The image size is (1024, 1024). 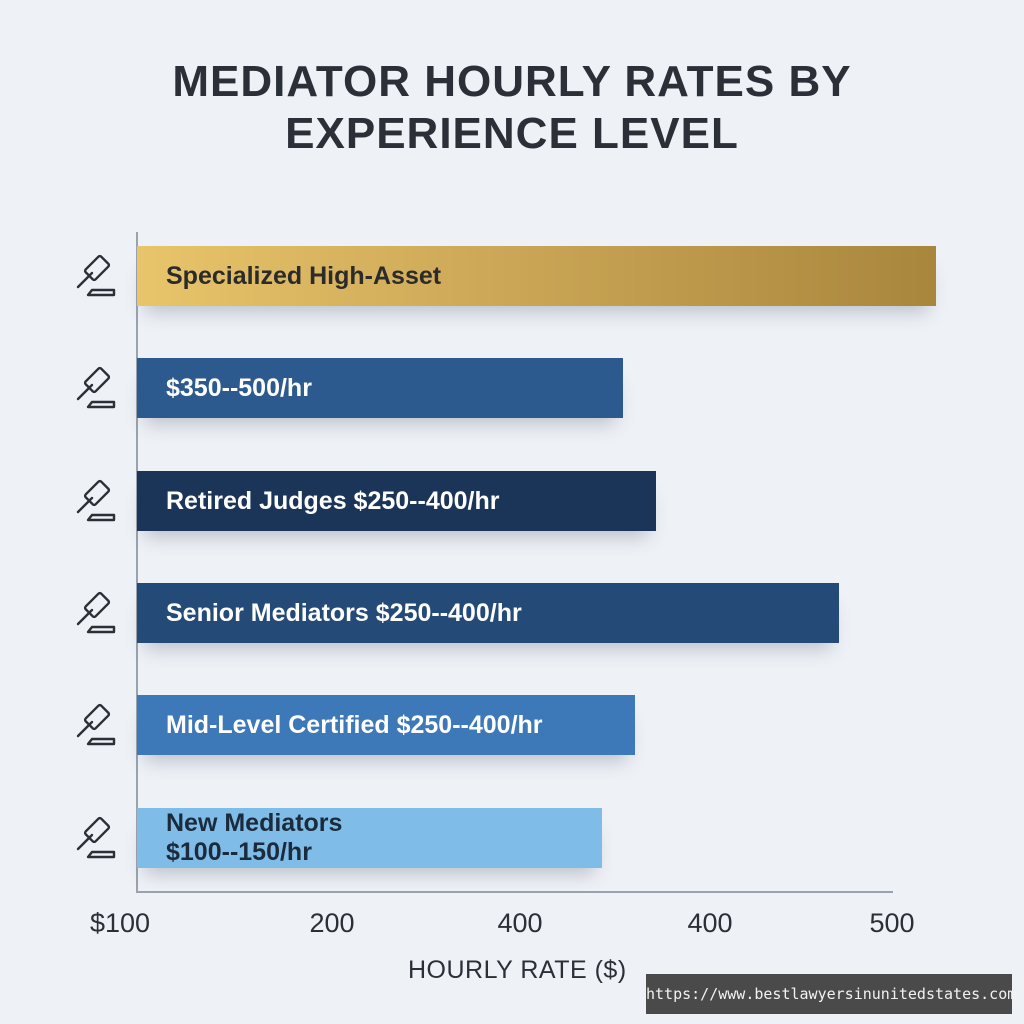 What do you see at coordinates (332, 923) in the screenshot?
I see `x-tick-label: 200` at bounding box center [332, 923].